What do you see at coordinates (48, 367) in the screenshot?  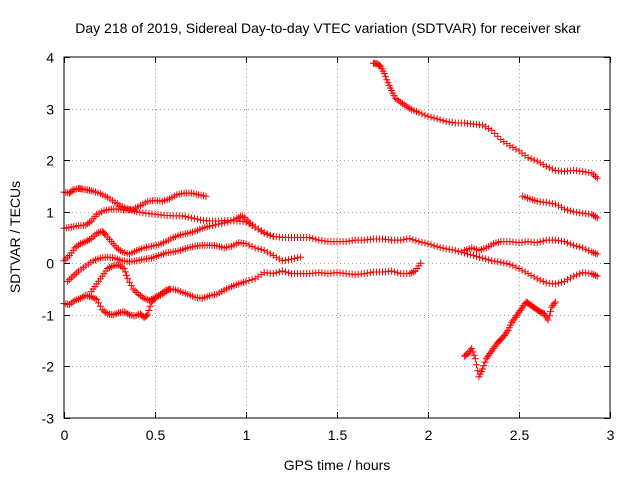 I see `y-tick-label: -2` at bounding box center [48, 367].